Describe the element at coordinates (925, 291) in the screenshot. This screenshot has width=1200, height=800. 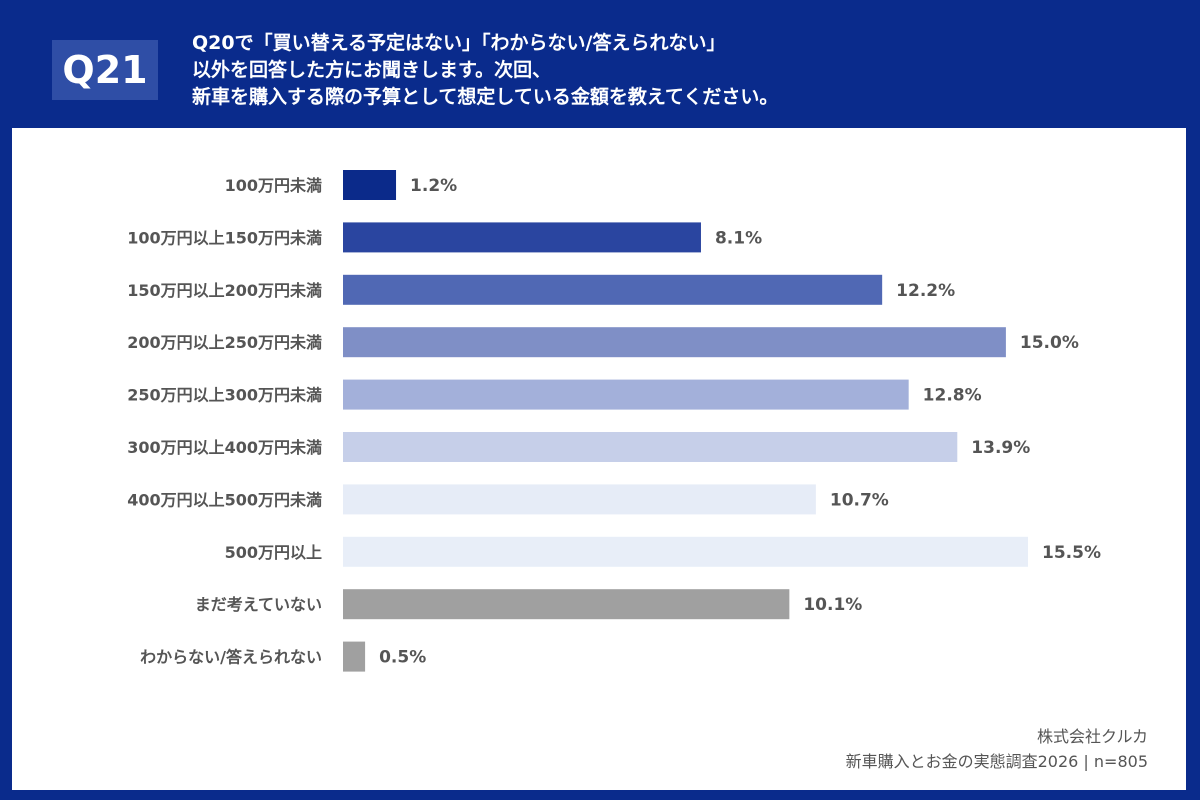
I see `data-label: 12.2%` at that location.